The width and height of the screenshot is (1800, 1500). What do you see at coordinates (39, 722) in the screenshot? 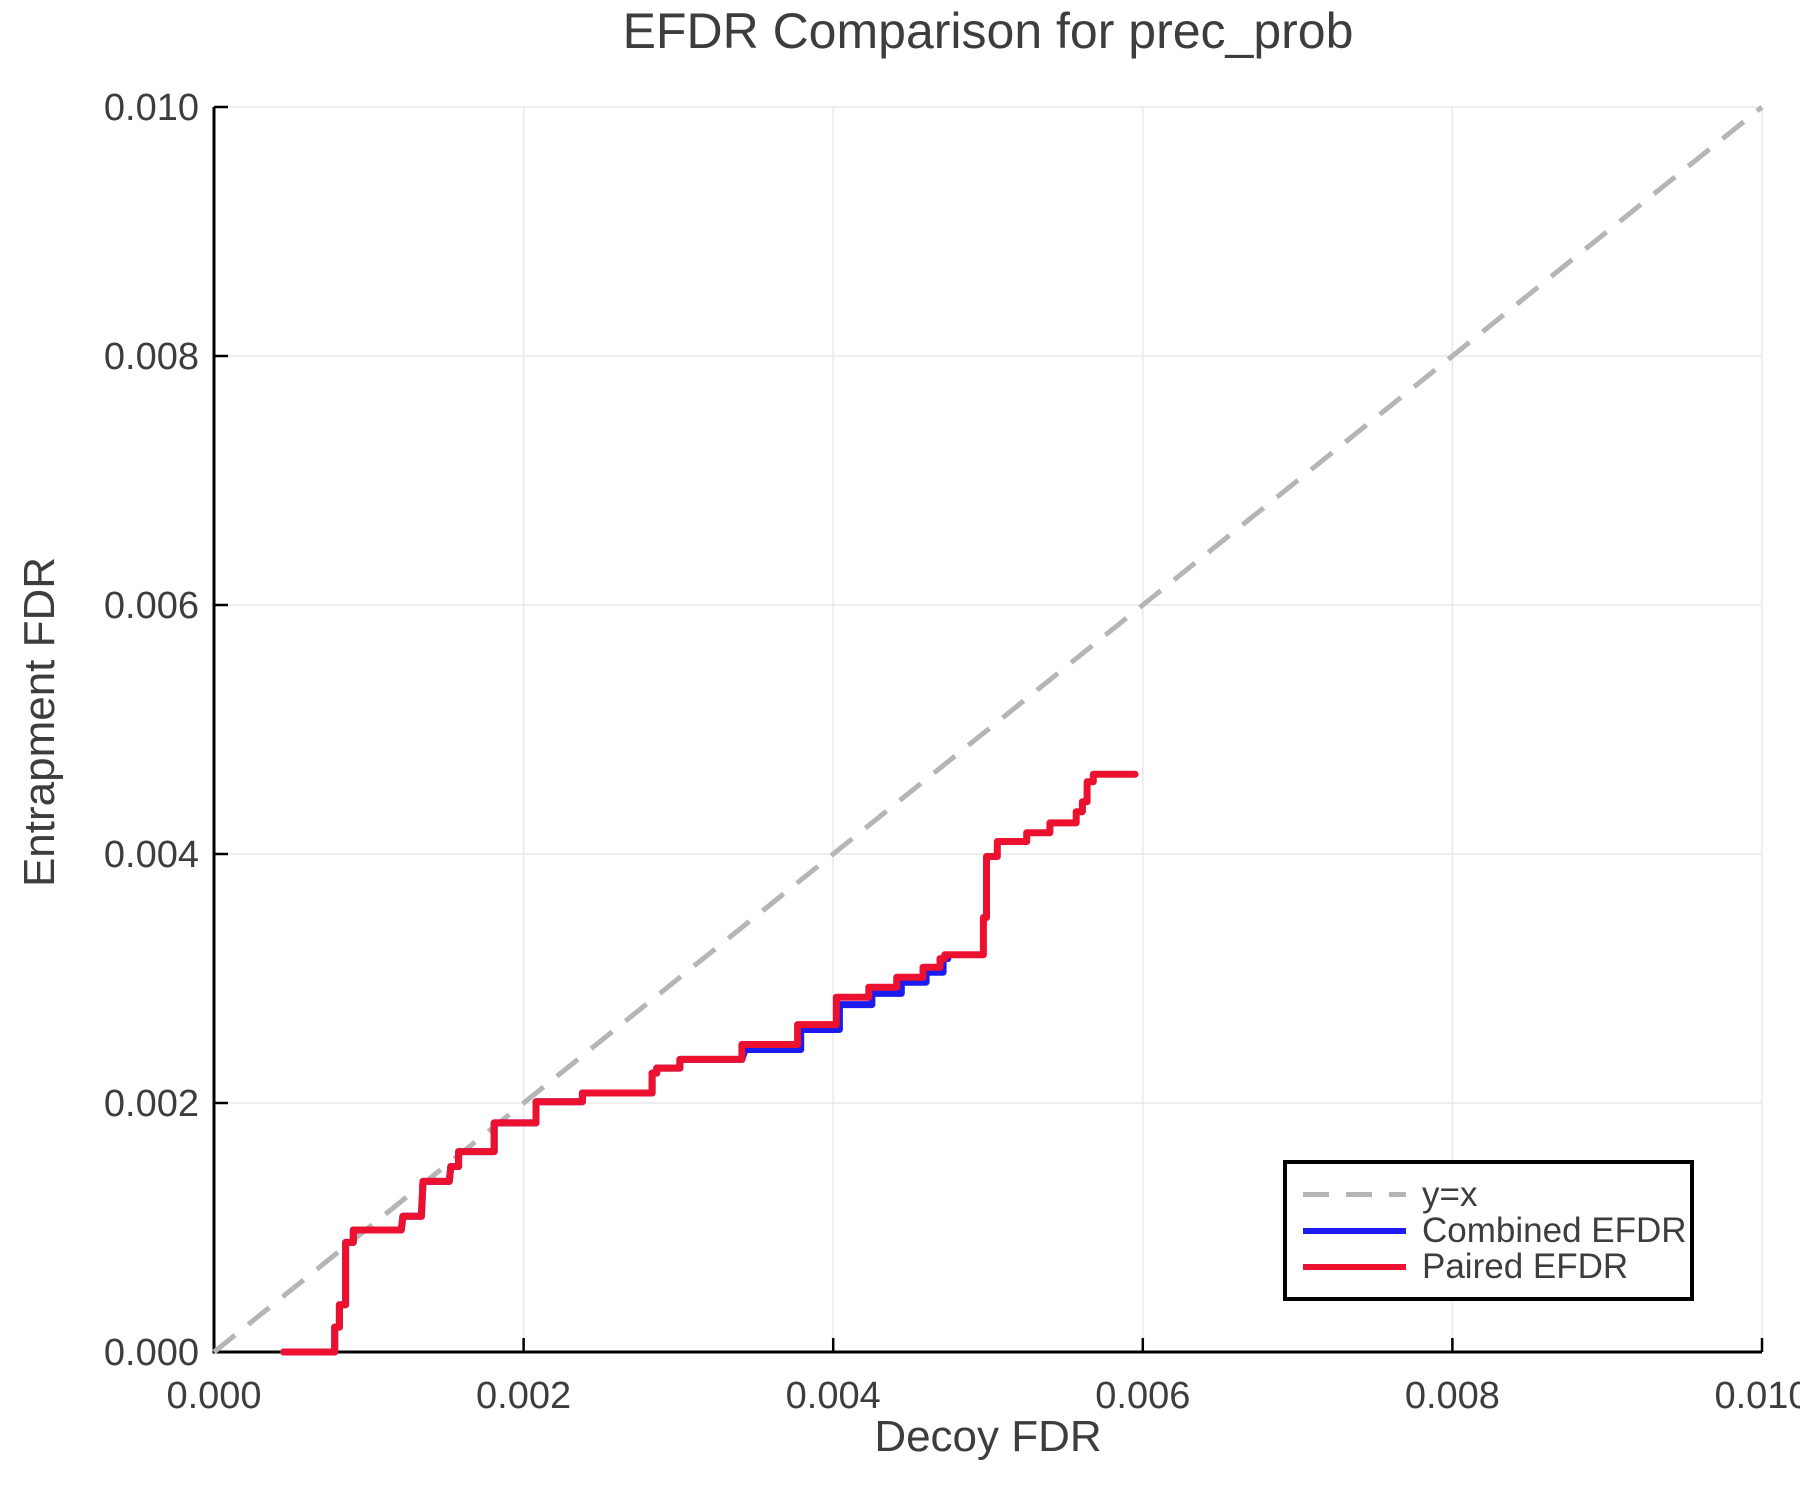
I see `y-axis-label: Entrapment FDR` at bounding box center [39, 722].